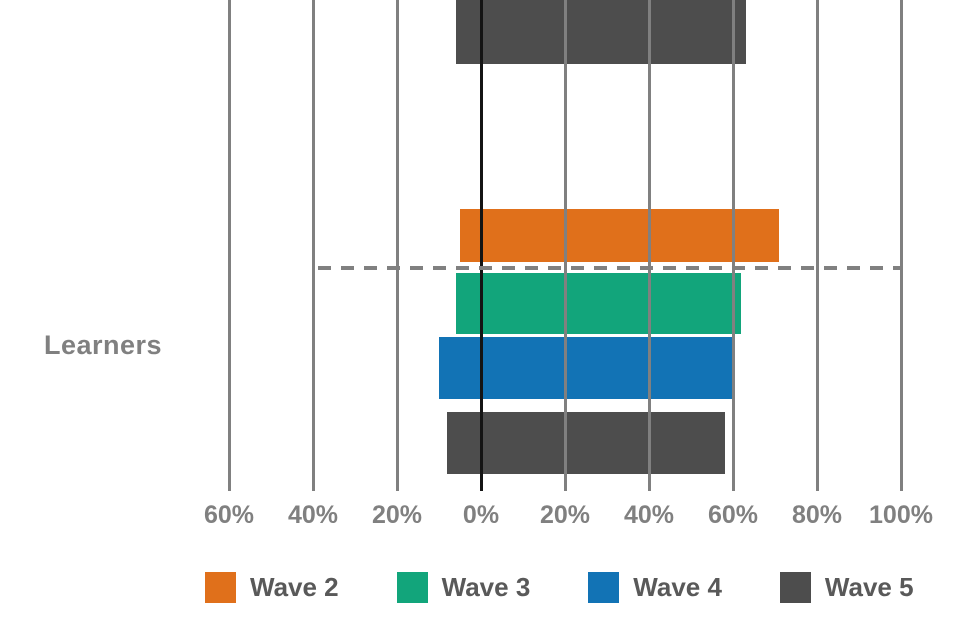  Describe the element at coordinates (677, 587) in the screenshot. I see `legend-label: Wave 4` at that location.